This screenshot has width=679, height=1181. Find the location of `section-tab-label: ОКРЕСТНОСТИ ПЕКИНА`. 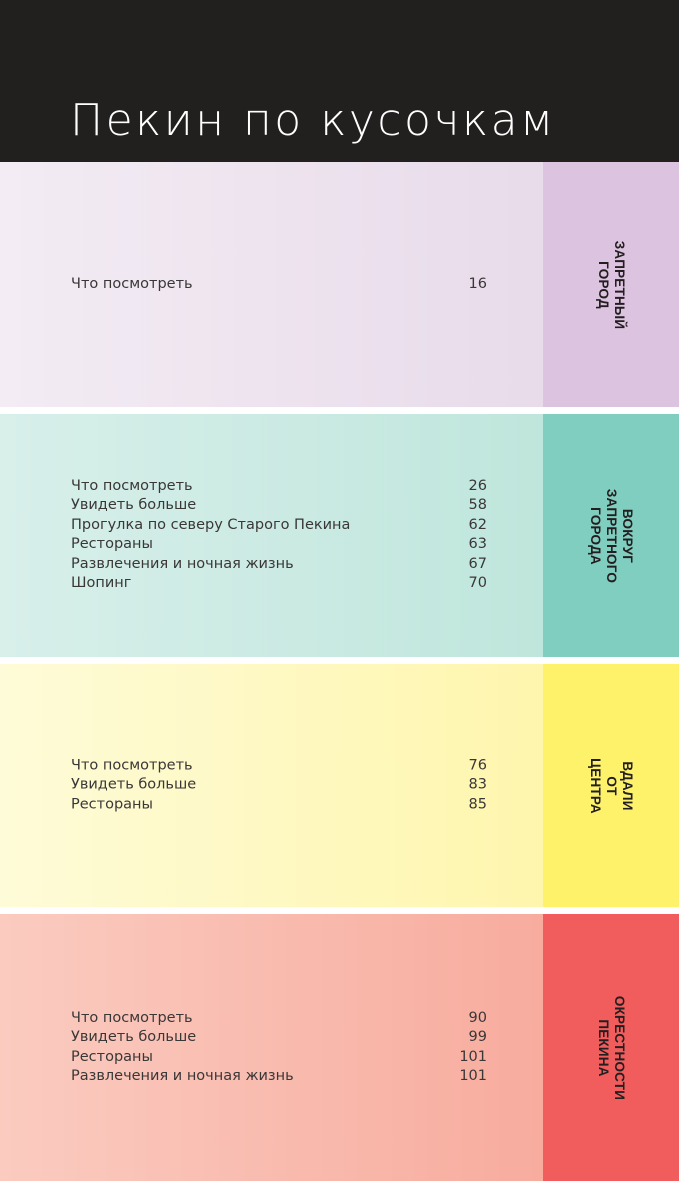

section-tab-label: ОКРЕСТНОСТИ ПЕКИНА is located at coordinates (611, 1047).